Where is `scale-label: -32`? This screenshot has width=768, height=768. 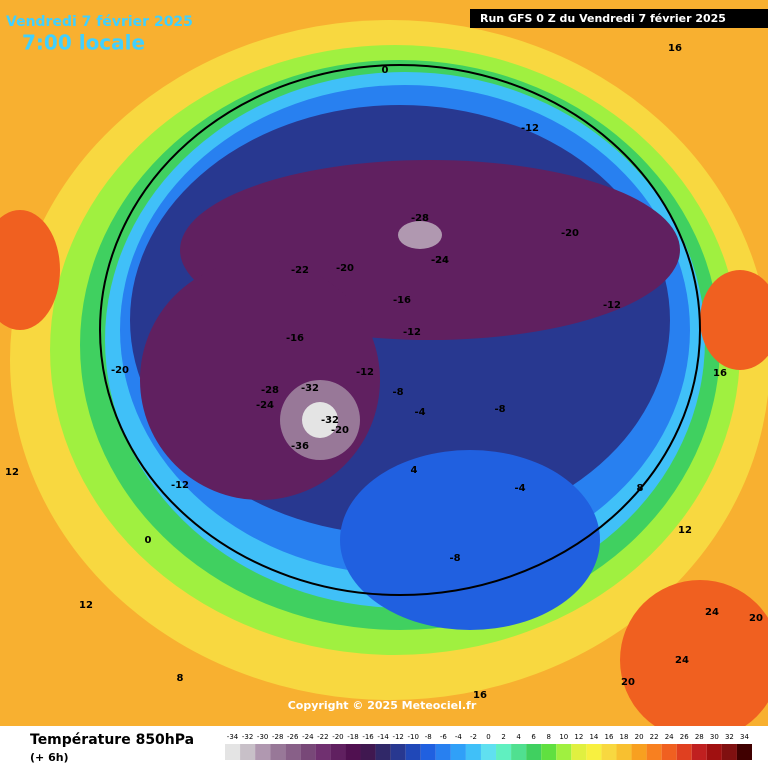 scale-label: -32 is located at coordinates (247, 737).